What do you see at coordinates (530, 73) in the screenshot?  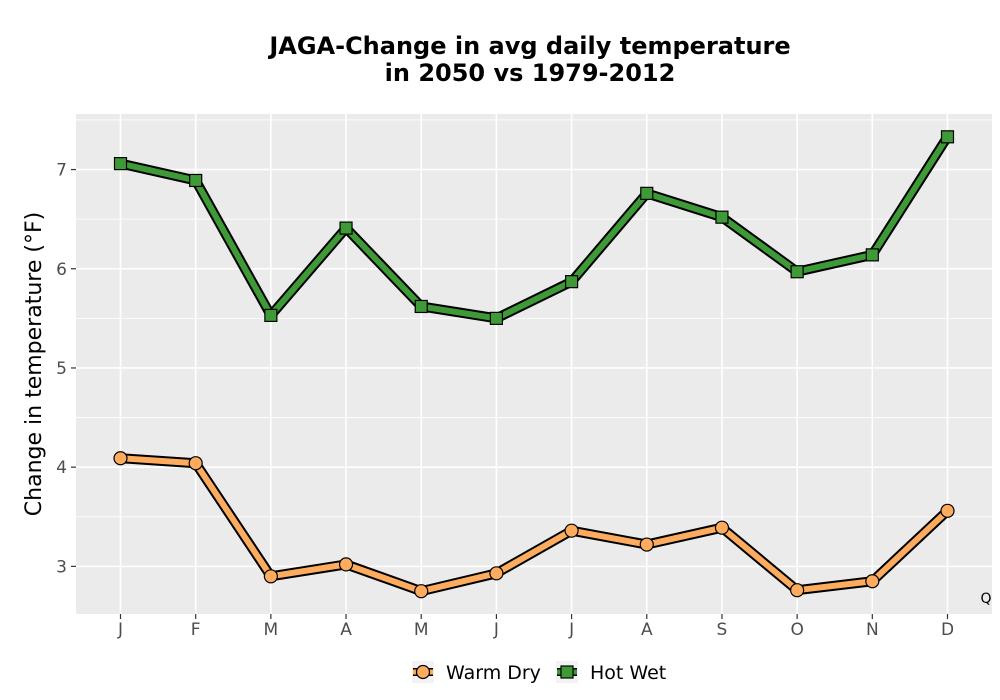 I see `chart-title-line-2: in 2050 vs 1979-2012` at bounding box center [530, 73].